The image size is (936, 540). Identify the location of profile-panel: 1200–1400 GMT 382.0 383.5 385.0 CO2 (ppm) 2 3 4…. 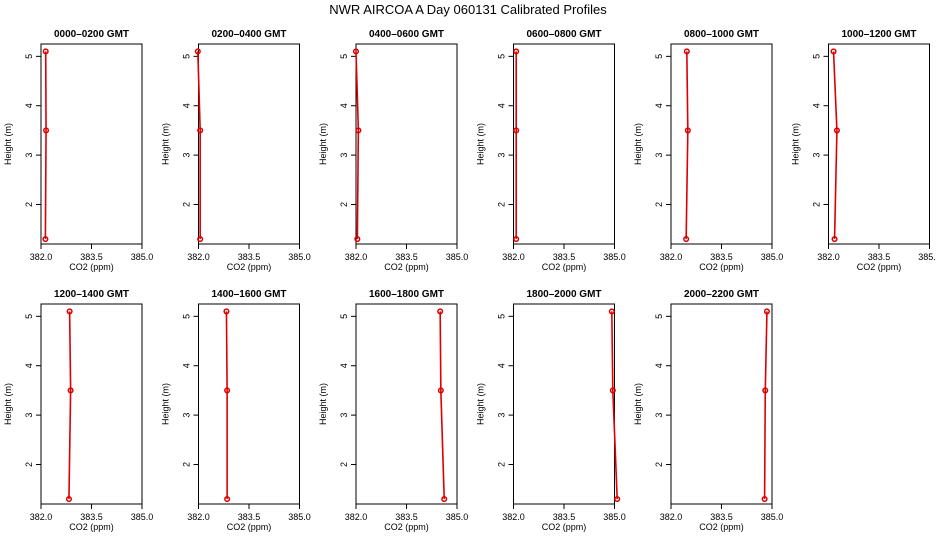
(78, 410).